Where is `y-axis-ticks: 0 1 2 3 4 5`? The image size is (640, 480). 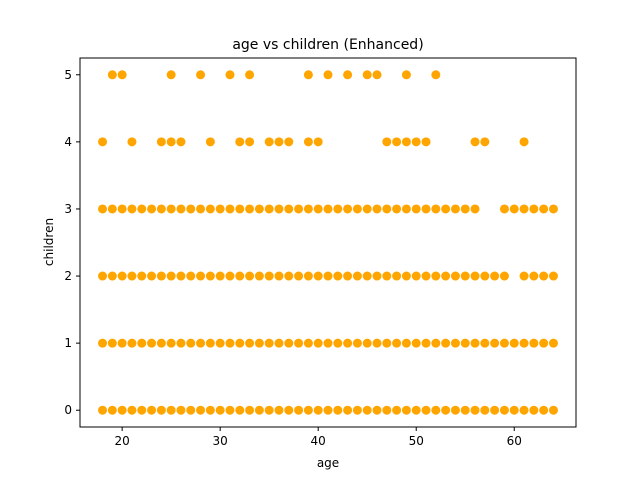
y-axis-ticks: 0 1 2 3 4 5 is located at coordinates (72, 242).